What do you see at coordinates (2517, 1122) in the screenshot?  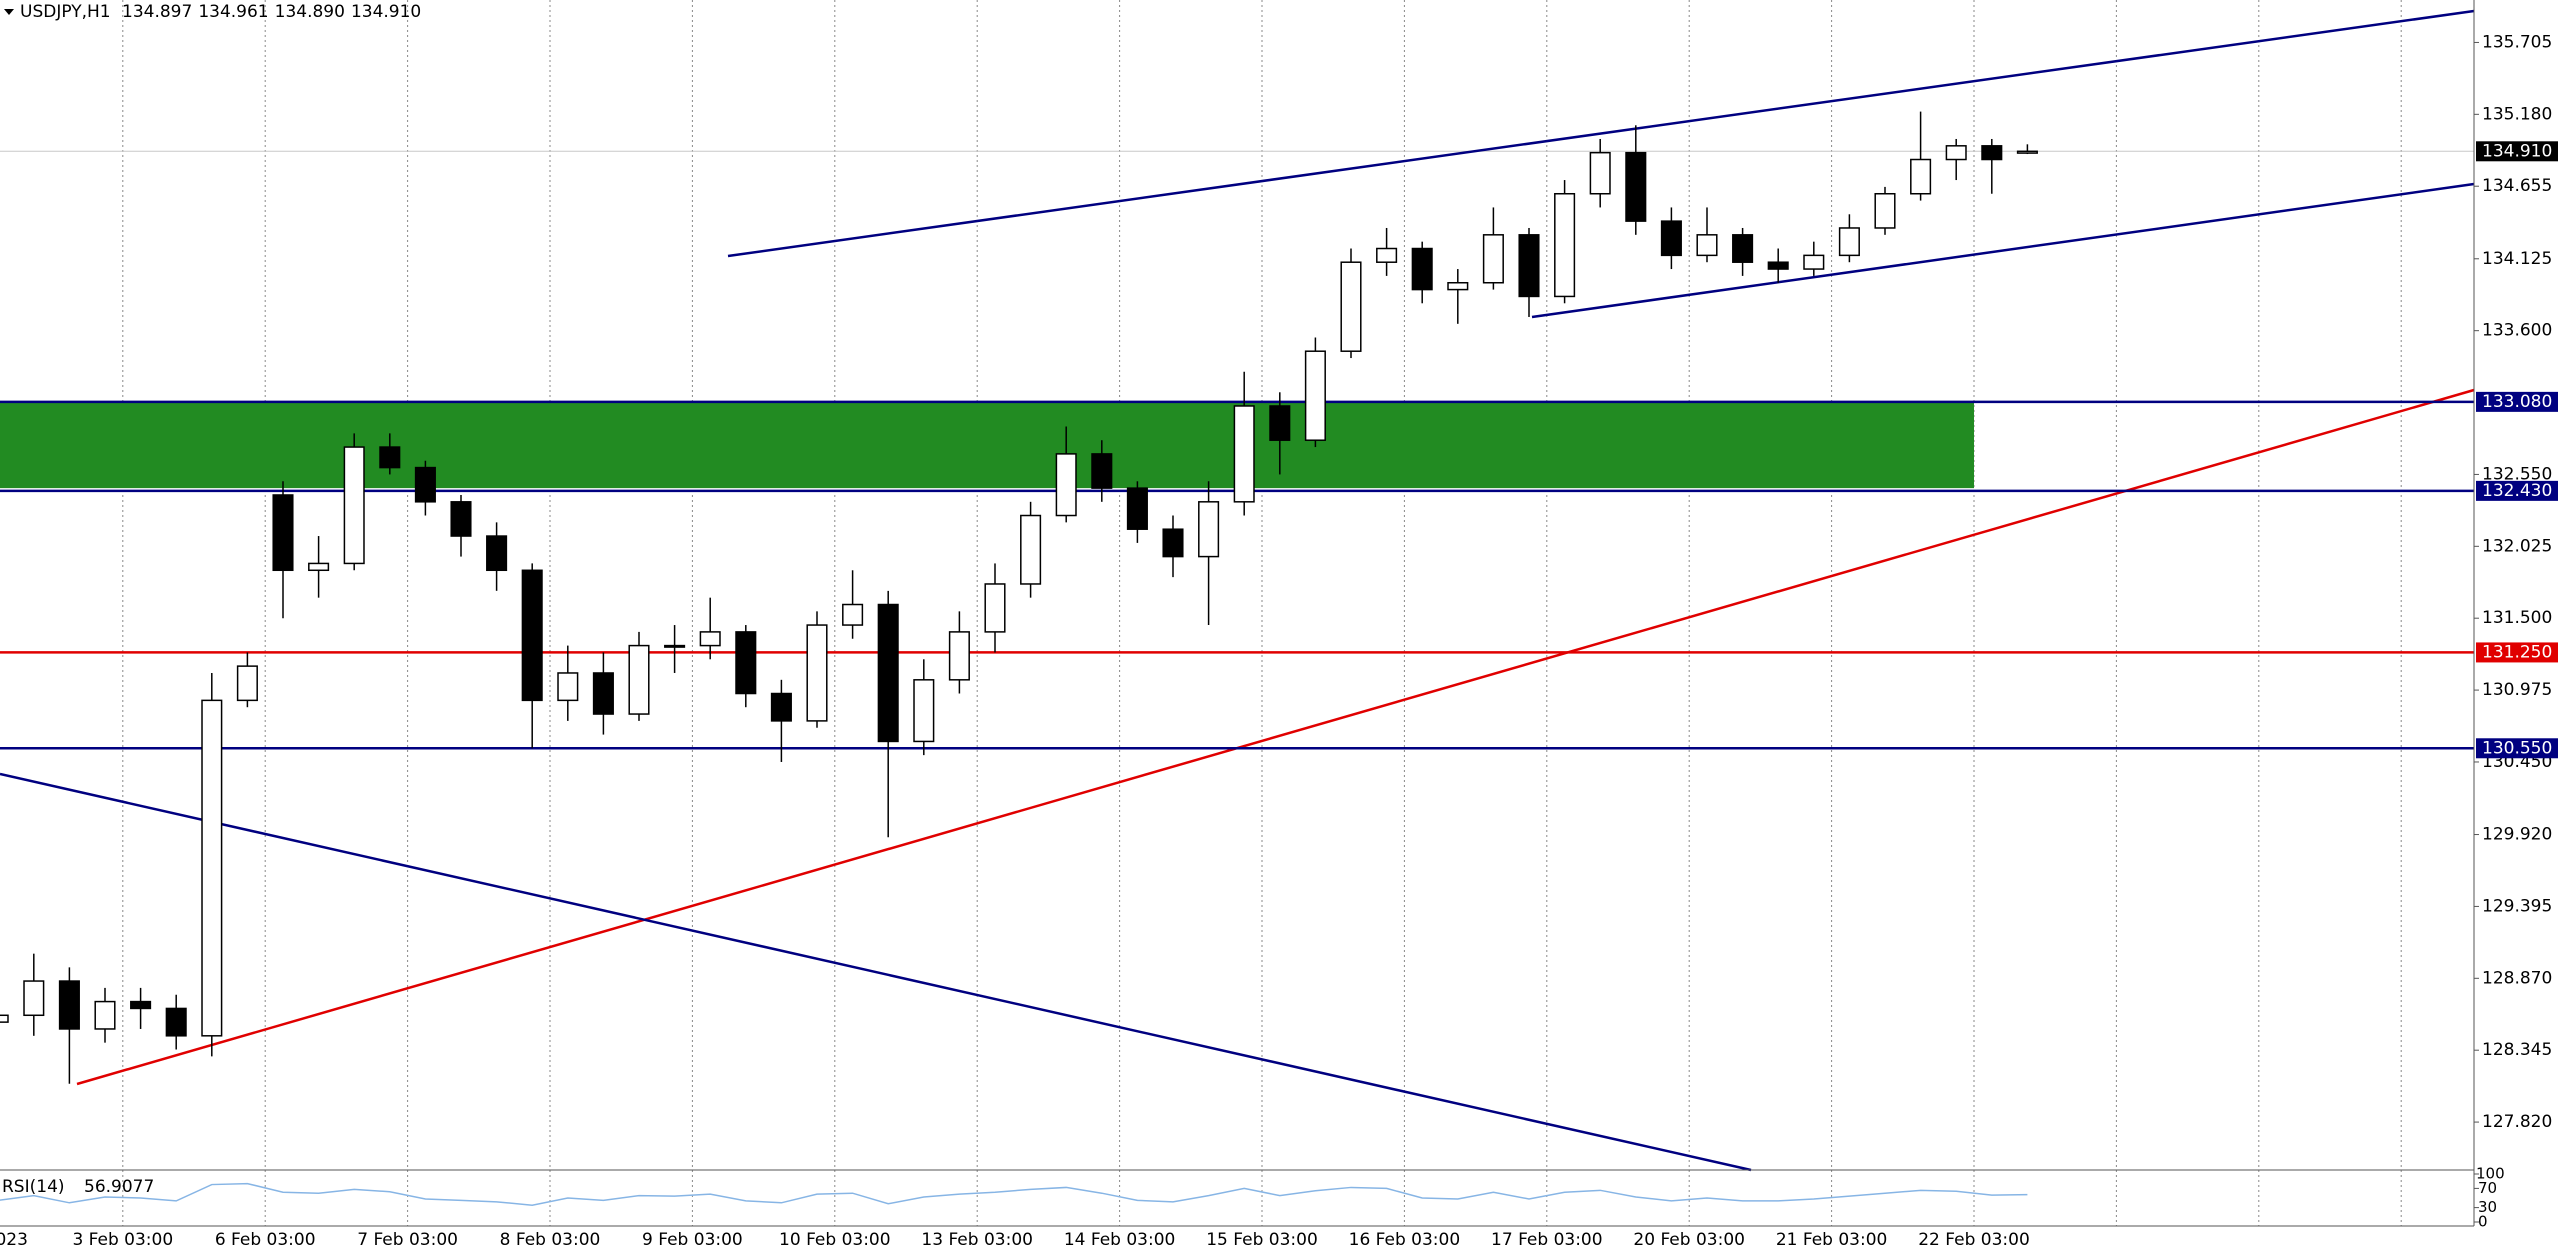 I see `y-tick-label: 127.820` at bounding box center [2517, 1122].